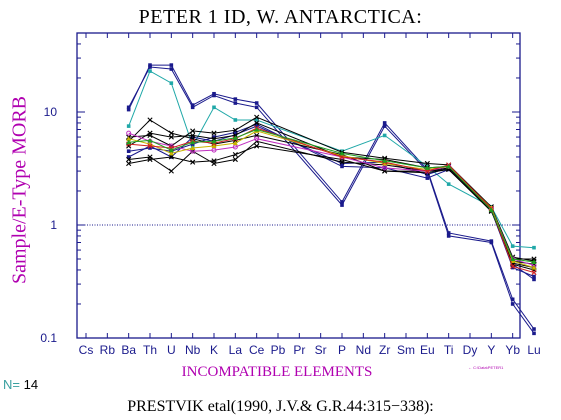  What do you see at coordinates (486, 367) in the screenshot?
I see `file-tag: ← C:\Data\PETER1` at bounding box center [486, 367].